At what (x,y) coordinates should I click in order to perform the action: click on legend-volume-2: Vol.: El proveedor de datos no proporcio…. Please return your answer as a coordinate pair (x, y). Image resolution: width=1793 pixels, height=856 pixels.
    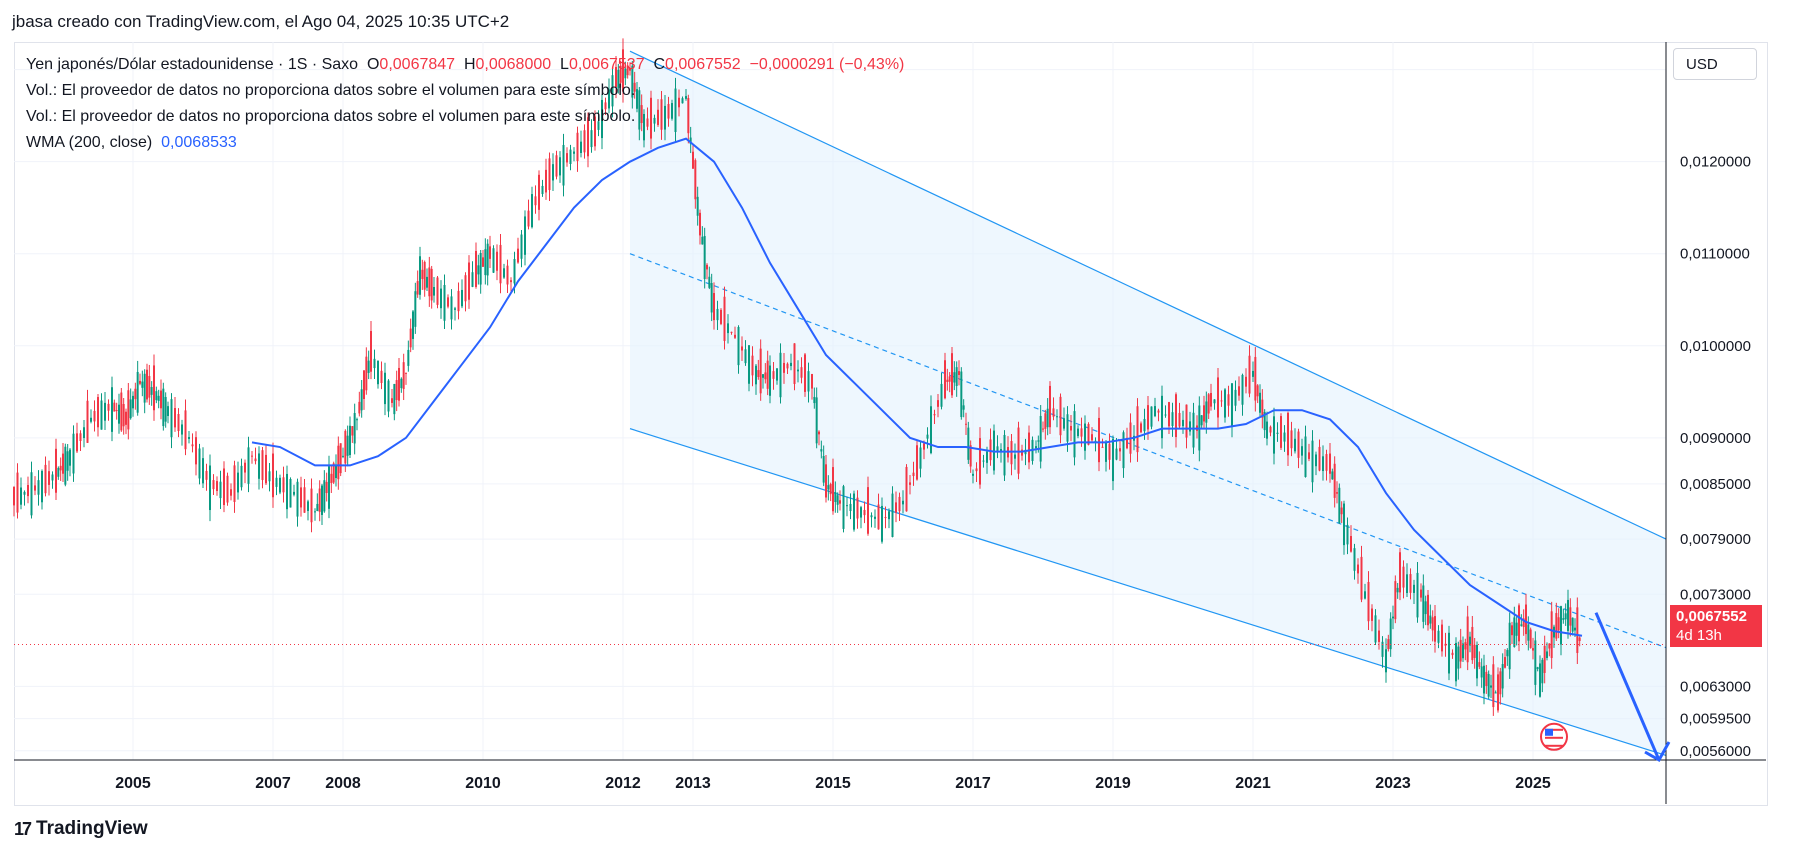
    Looking at the image, I should click on (331, 116).